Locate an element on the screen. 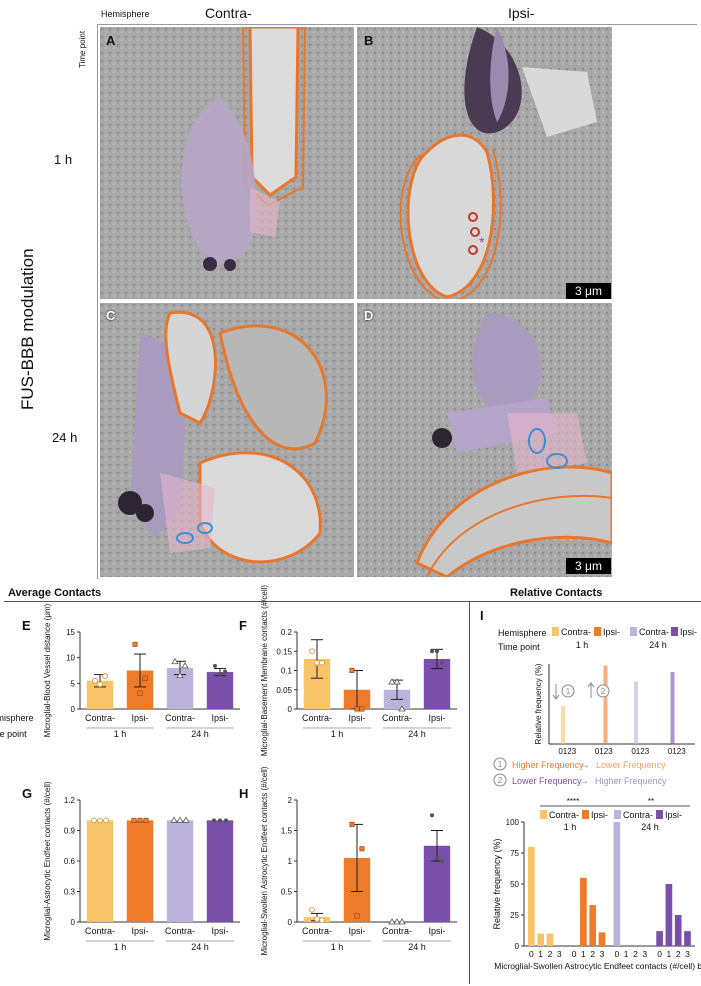 This screenshot has width=701, height=986. legend-tp-label: 1 h is located at coordinates (582, 645).